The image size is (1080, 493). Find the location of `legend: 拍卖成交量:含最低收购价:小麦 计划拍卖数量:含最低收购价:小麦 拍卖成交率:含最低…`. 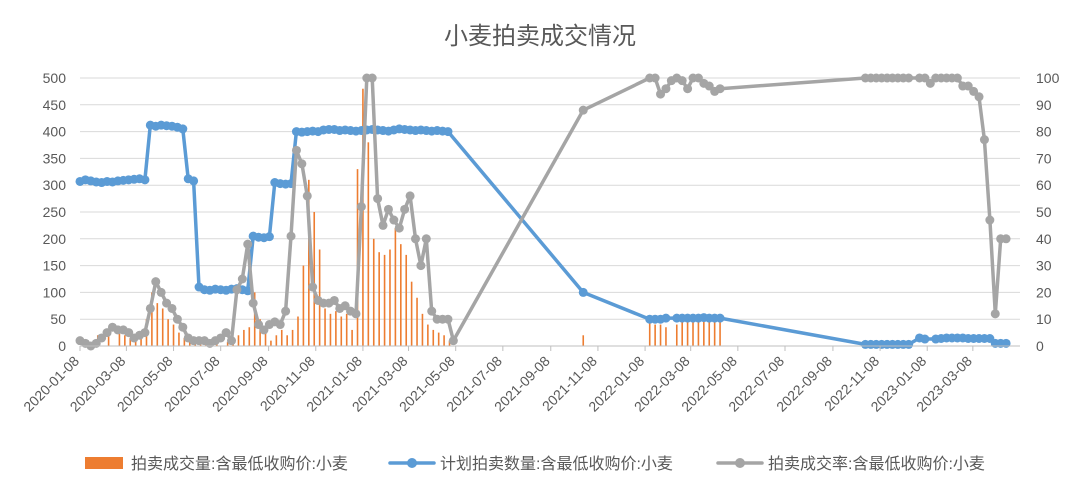

legend: 拍卖成交量:含最低收购价:小麦 计划拍卖数量:含最低收购价:小麦 拍卖成交率:含最低… is located at coordinates (535, 464).